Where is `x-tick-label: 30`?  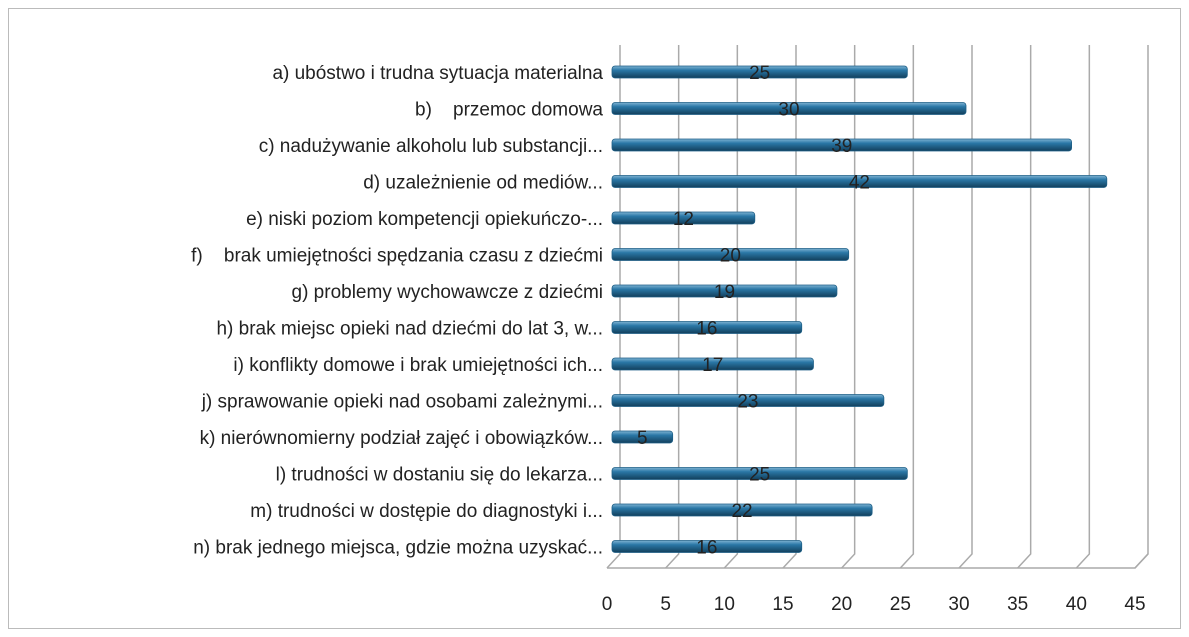
x-tick-label: 30 is located at coordinates (958, 604).